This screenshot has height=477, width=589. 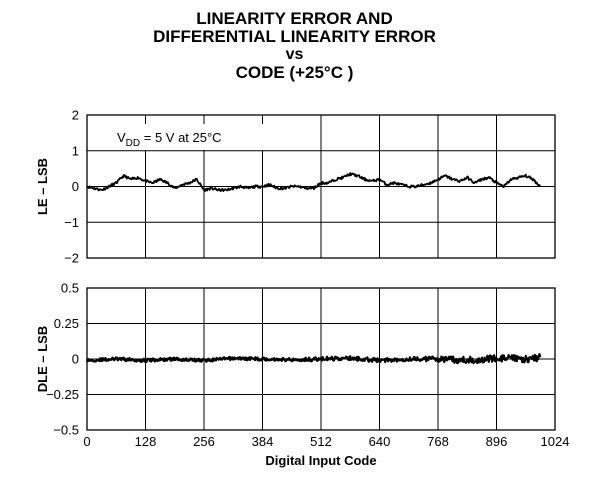 I want to click on x-axis-title: Digital Input Code, so click(x=320, y=460).